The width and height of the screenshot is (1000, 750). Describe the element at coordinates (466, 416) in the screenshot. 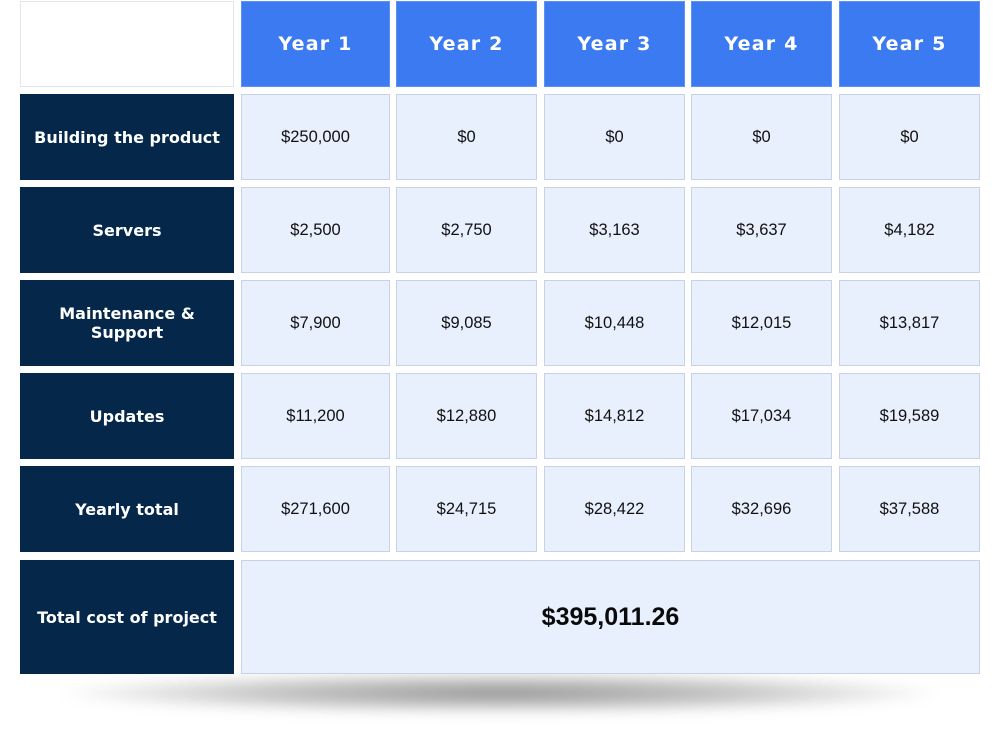

I see `table-cell: $12,880` at that location.